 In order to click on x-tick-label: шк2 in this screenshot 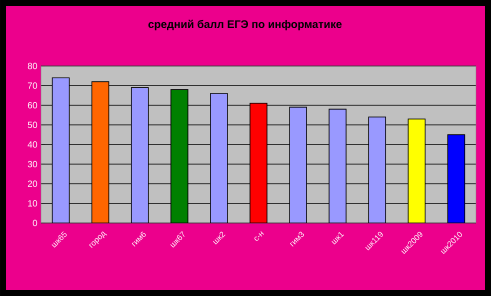, I will do `click(219, 238)`.